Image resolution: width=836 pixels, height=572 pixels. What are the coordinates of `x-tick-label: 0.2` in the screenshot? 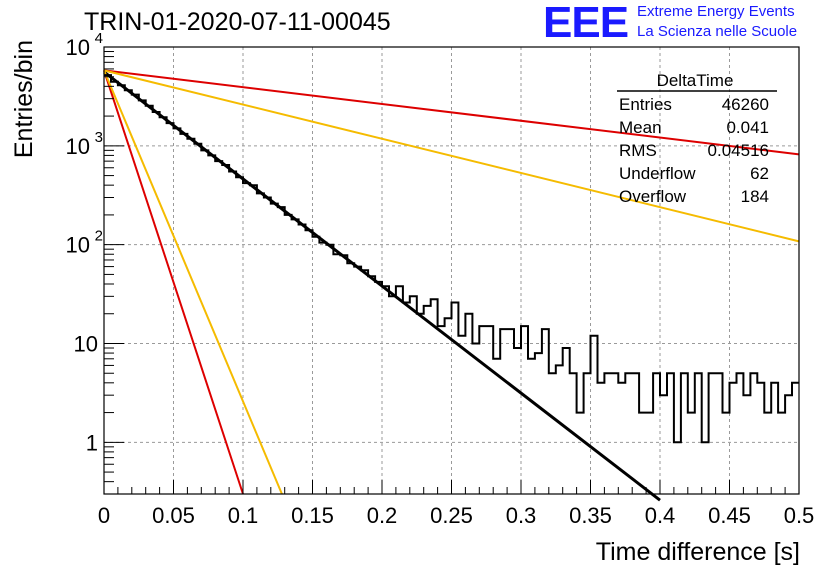 It's located at (382, 515).